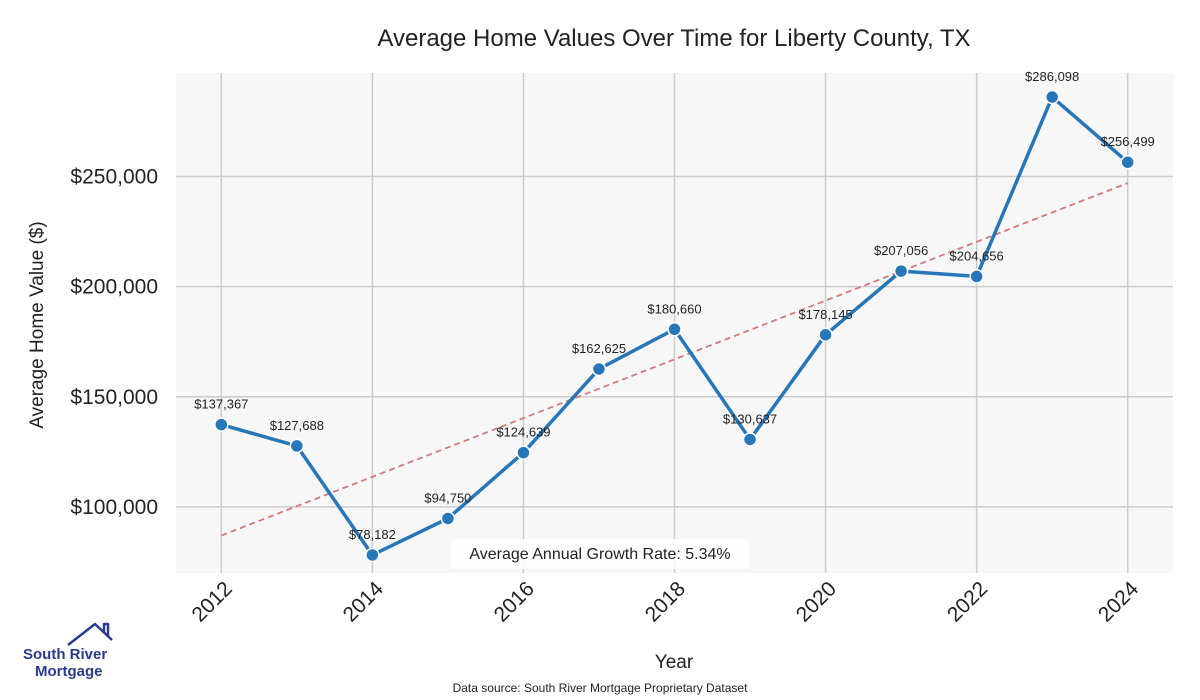 This screenshot has width=1200, height=700. Describe the element at coordinates (523, 432) in the screenshot. I see `data-label: $124,639` at that location.